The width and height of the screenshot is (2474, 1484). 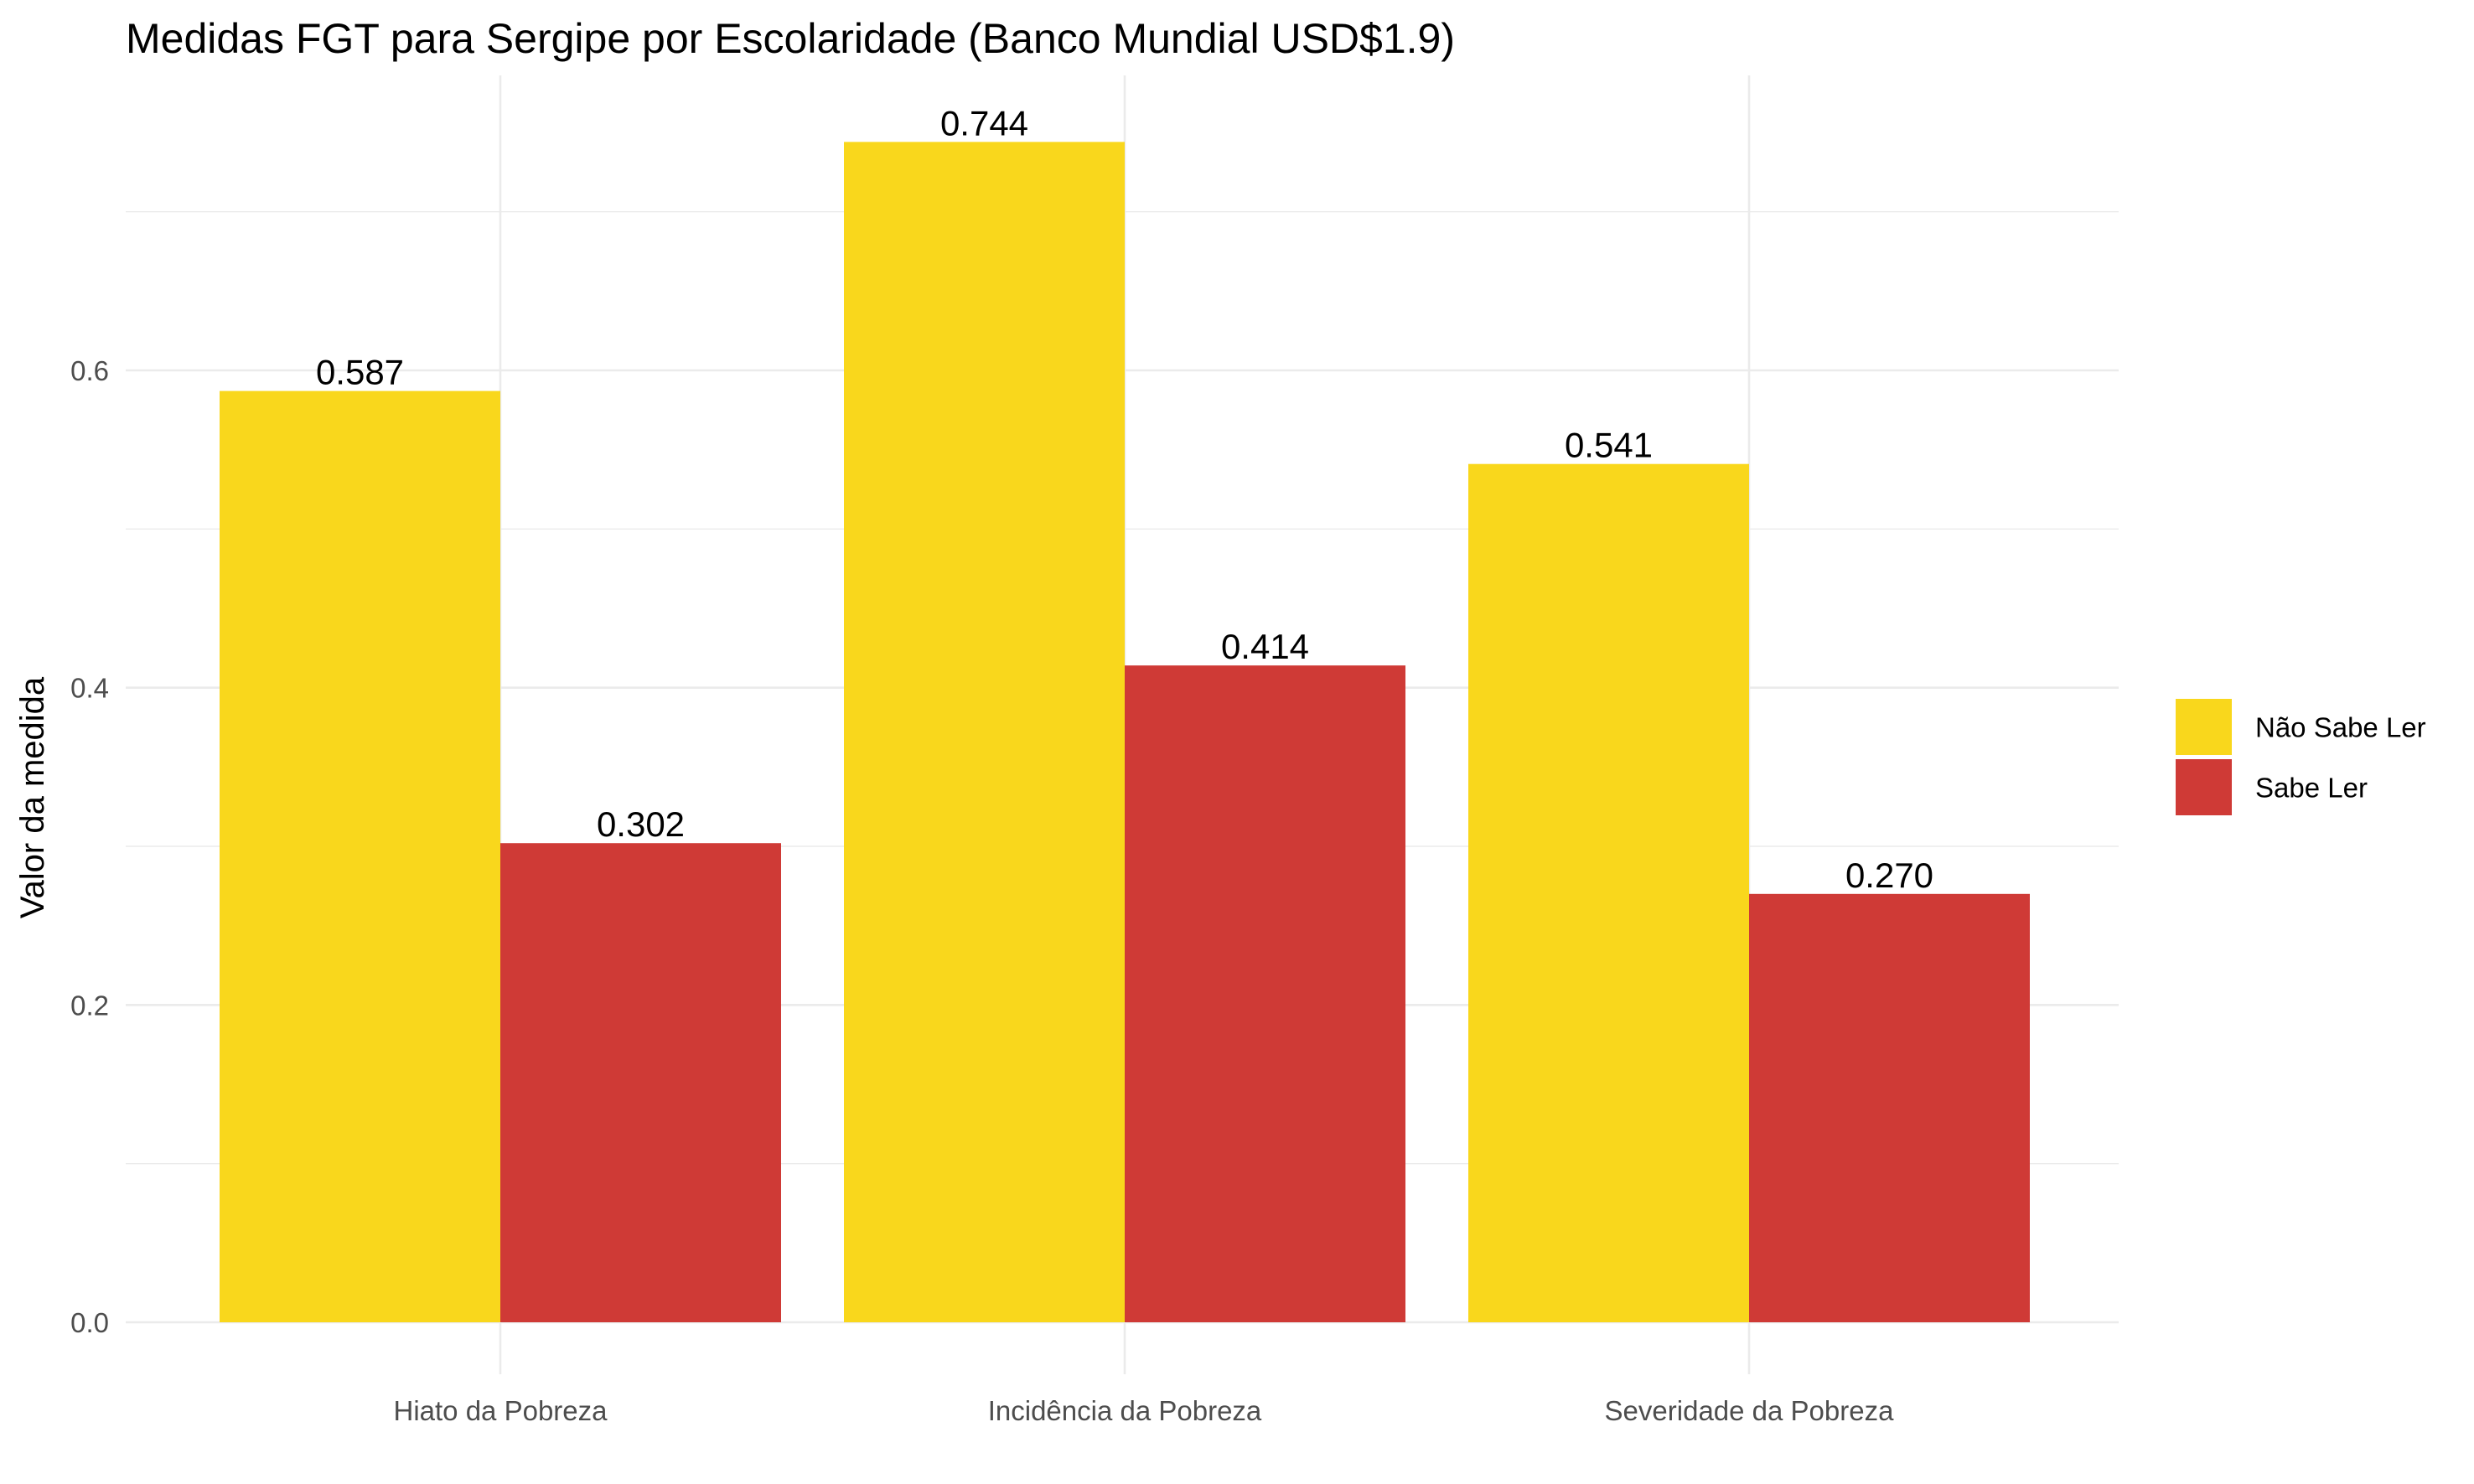 I want to click on y-tick-label: 0.4, so click(x=89, y=688).